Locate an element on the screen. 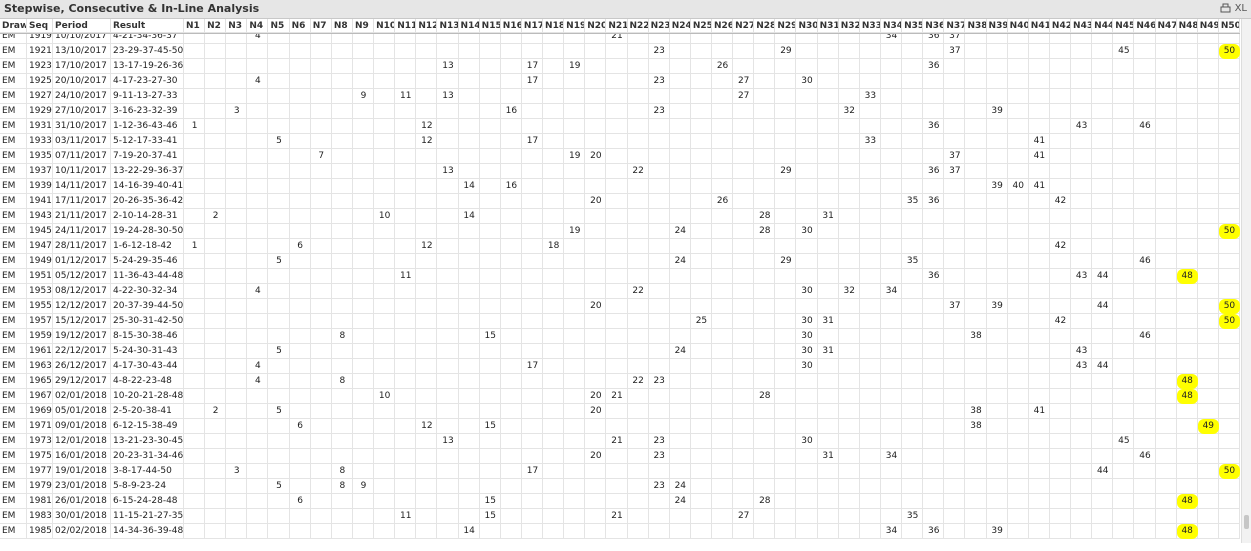 The image size is (1251, 551). scroll-thumb is located at coordinates (1246, 522).